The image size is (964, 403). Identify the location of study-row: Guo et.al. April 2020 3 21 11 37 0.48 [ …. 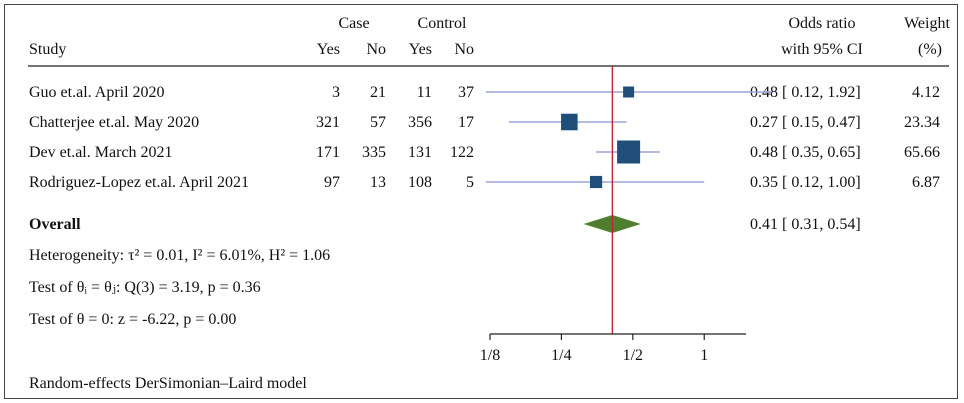
(484, 92).